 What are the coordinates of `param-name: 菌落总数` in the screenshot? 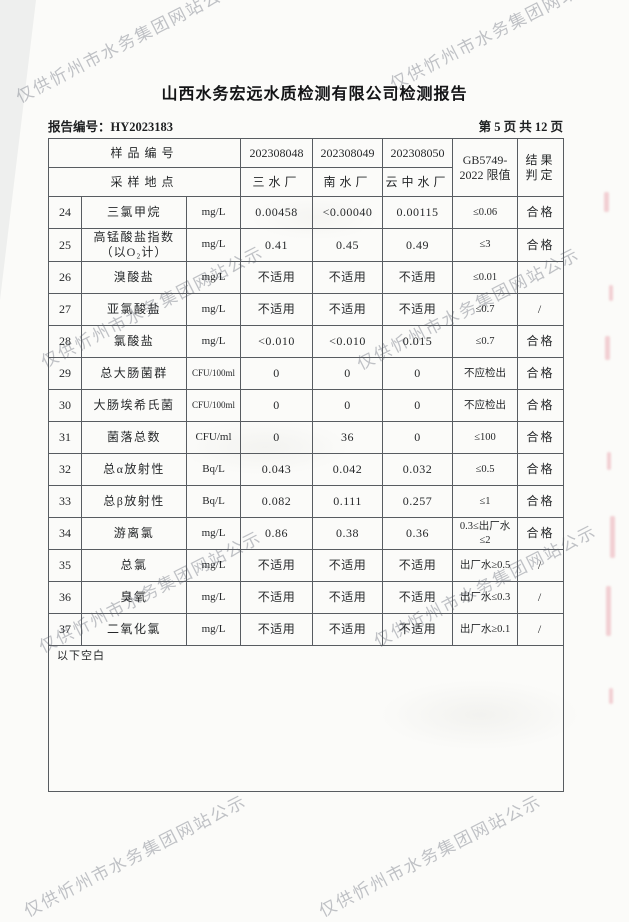 It's located at (134, 437).